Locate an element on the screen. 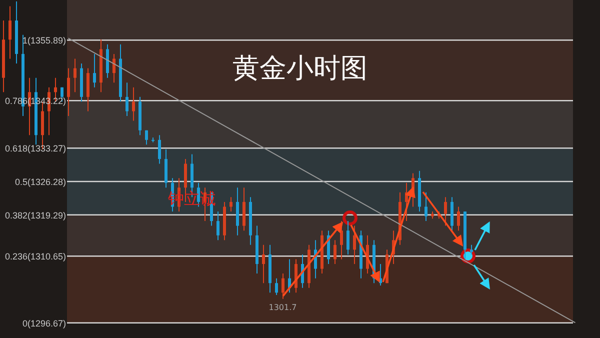 The image size is (600, 338). annotation: 0.5 is located at coordinates (21, 182).